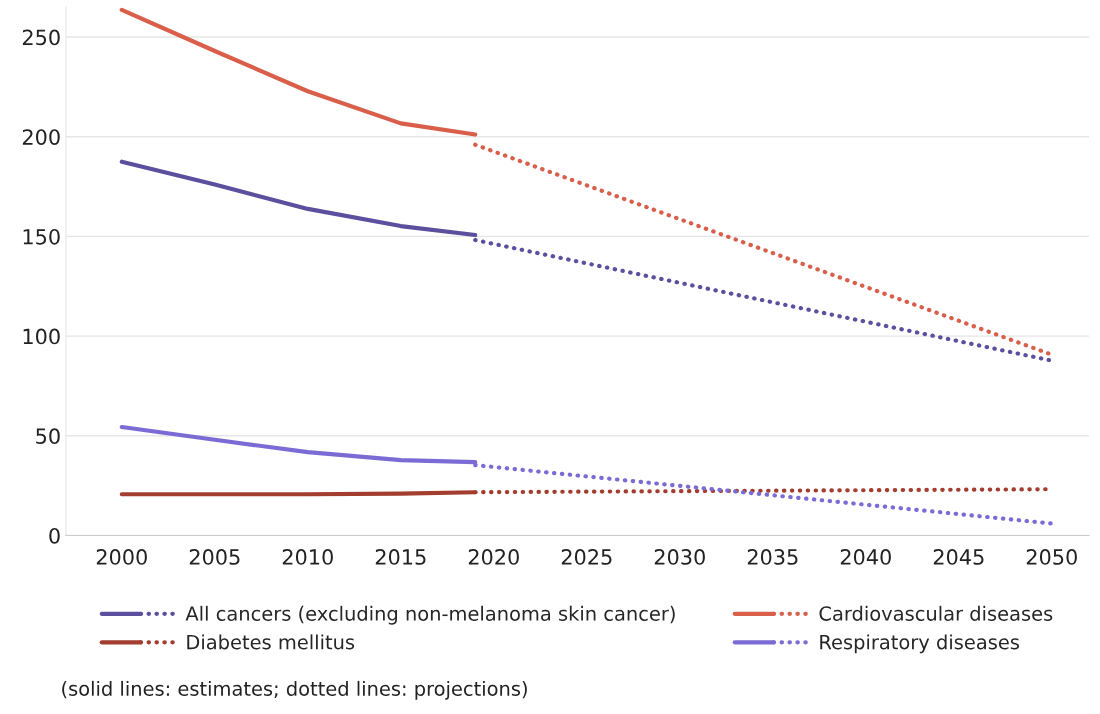  I want to click on x-tick-label: 2015, so click(400, 557).